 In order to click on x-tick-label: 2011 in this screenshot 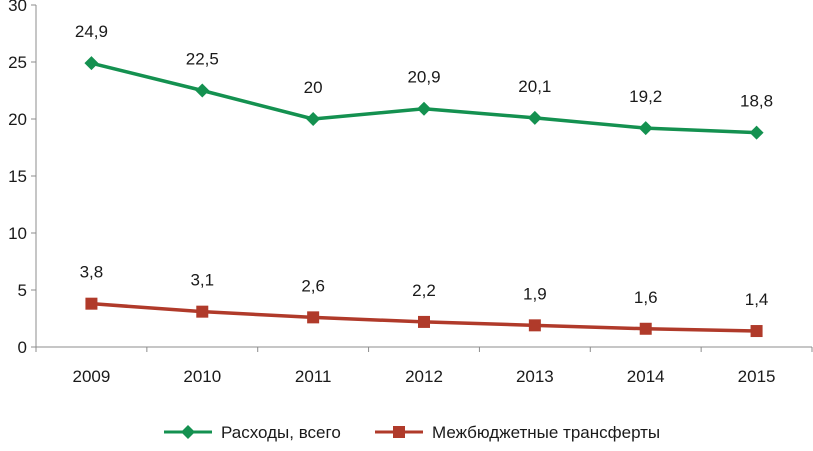, I will do `click(313, 376)`.